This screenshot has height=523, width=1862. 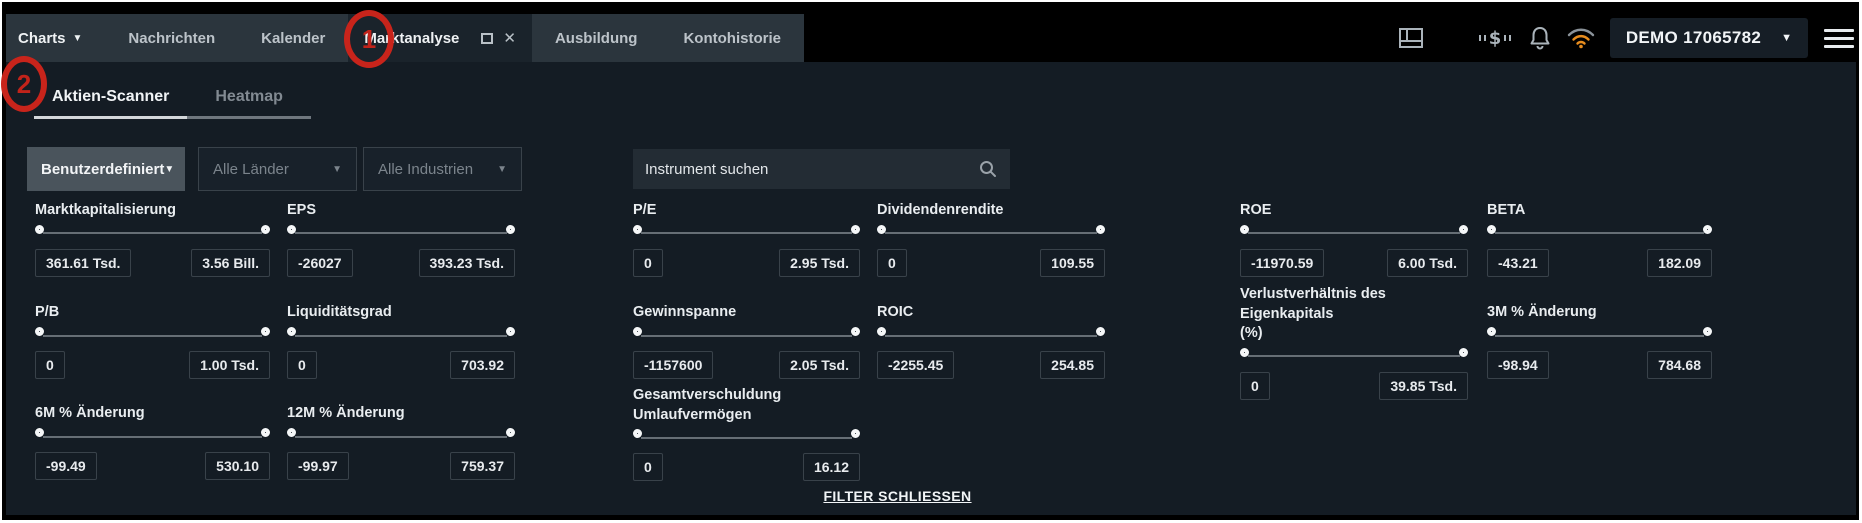 What do you see at coordinates (487, 38) in the screenshot?
I see `maximize-icon` at bounding box center [487, 38].